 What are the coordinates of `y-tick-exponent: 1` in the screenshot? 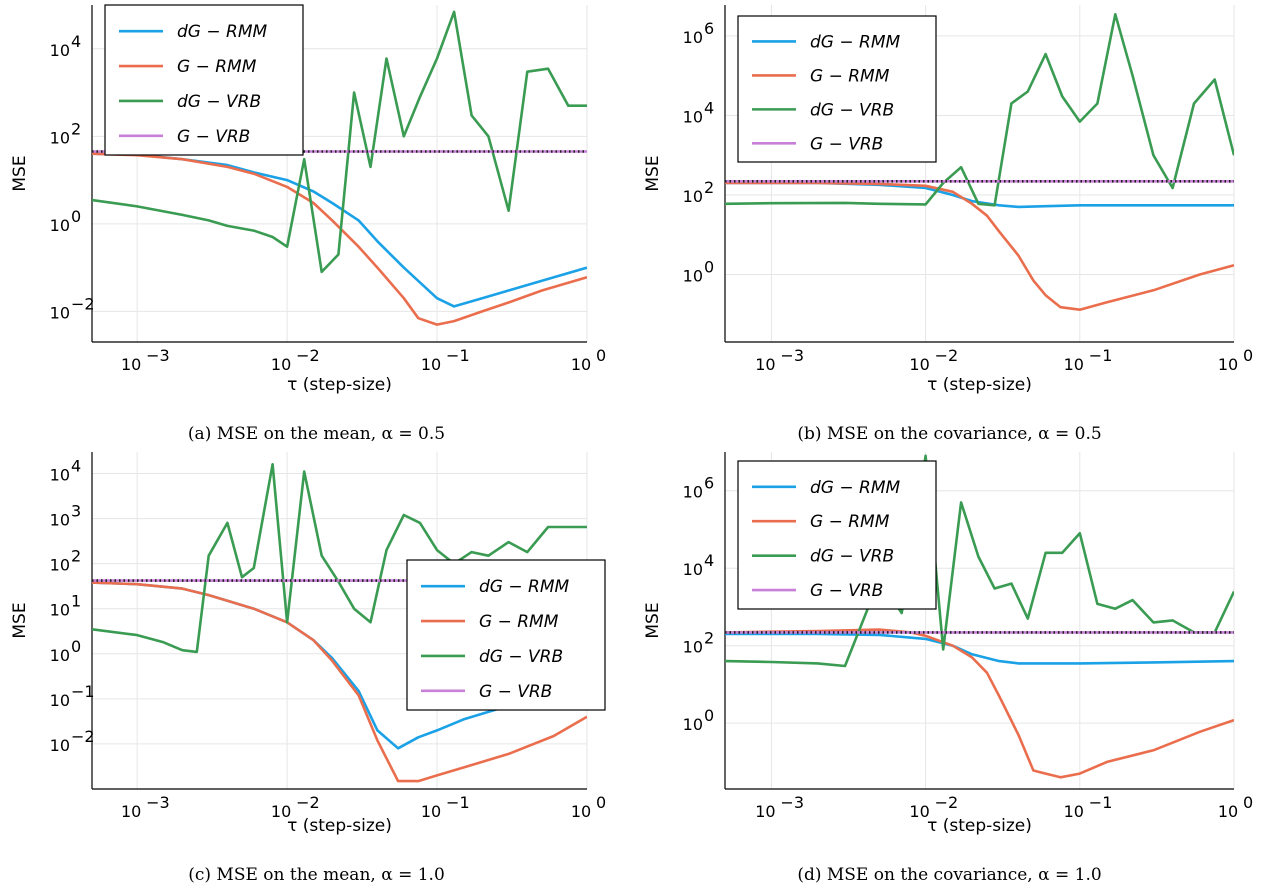 It's located at (76, 601).